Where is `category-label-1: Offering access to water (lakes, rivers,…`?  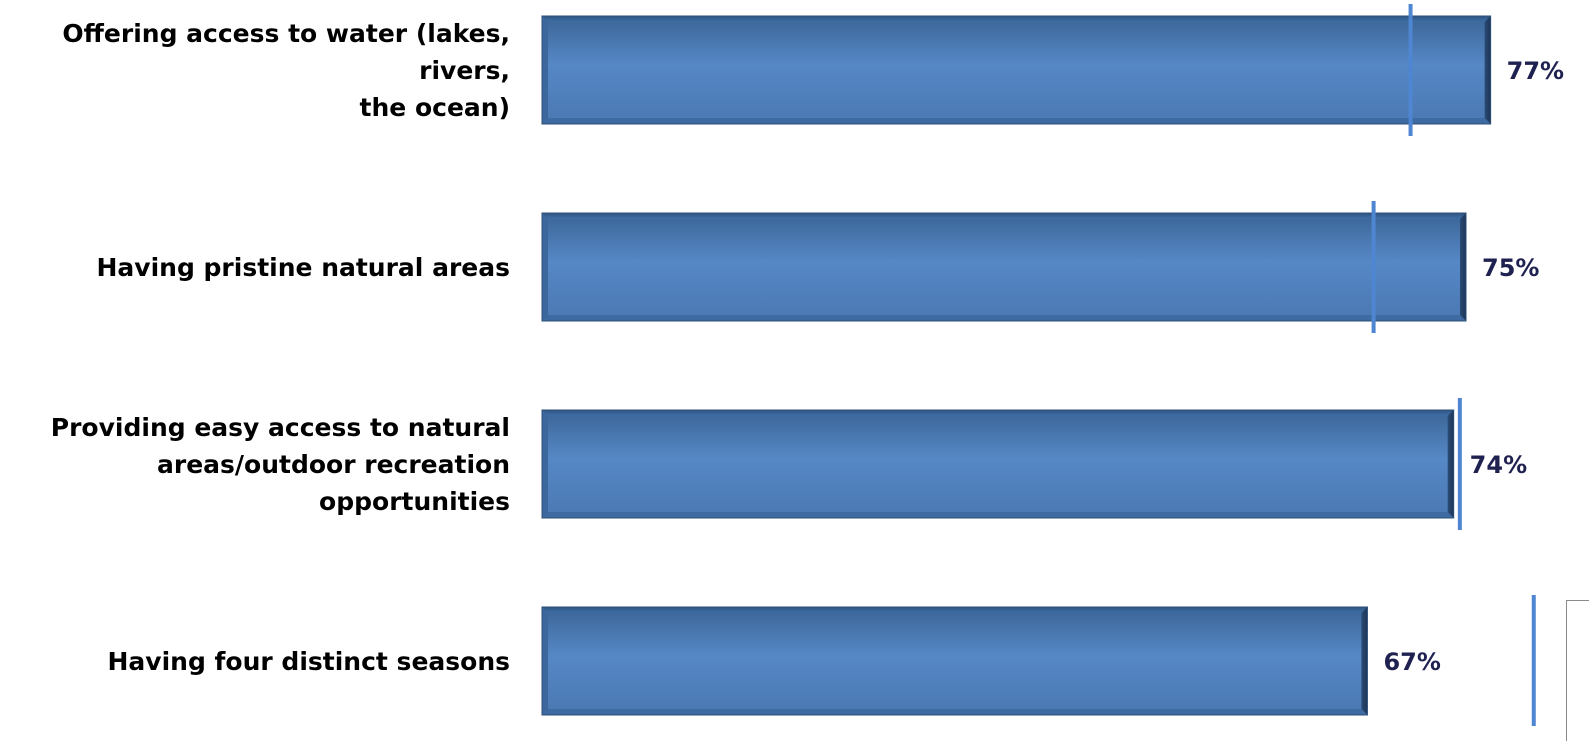
category-label-1: Offering access to water (lakes, rivers,… is located at coordinates (255, 70).